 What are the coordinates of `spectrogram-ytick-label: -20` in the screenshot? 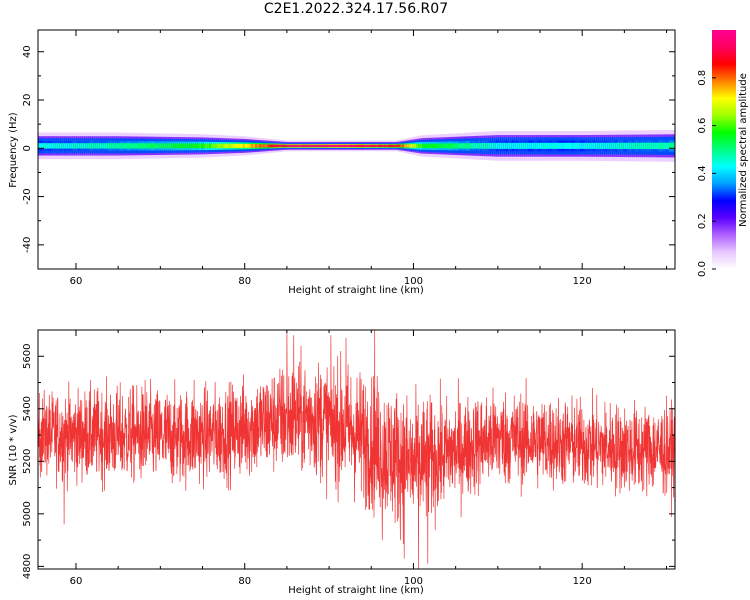 It's located at (27, 196).